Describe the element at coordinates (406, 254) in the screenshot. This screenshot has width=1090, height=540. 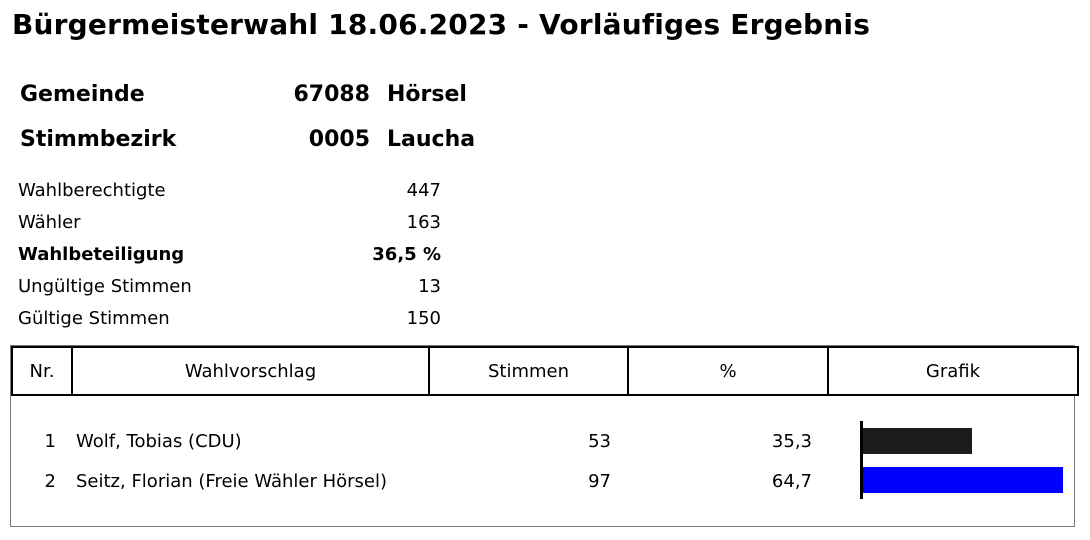
I see `stat-value-wahlbeteiligung: 36,5 %` at that location.